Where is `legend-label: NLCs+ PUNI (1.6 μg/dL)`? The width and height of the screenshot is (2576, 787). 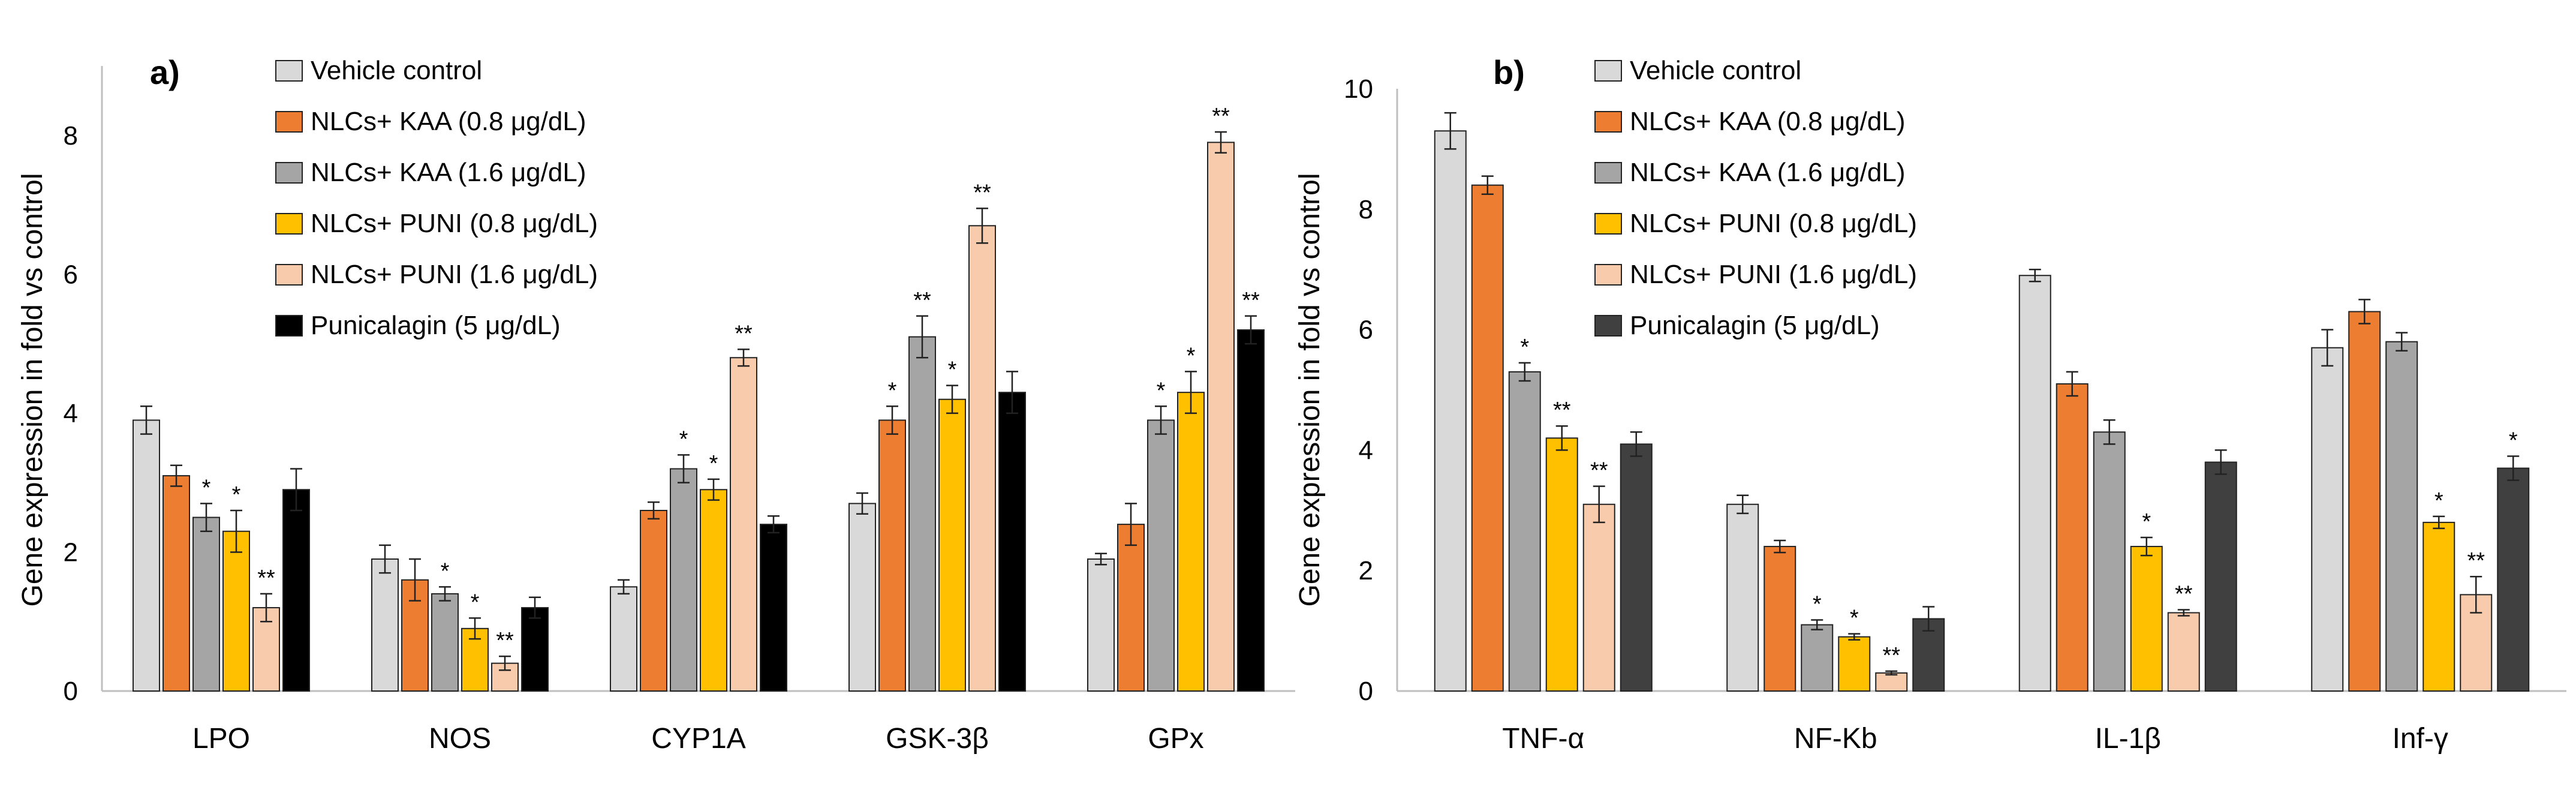 legend-label: NLCs+ PUNI (1.6 μg/dL) is located at coordinates (1773, 274).